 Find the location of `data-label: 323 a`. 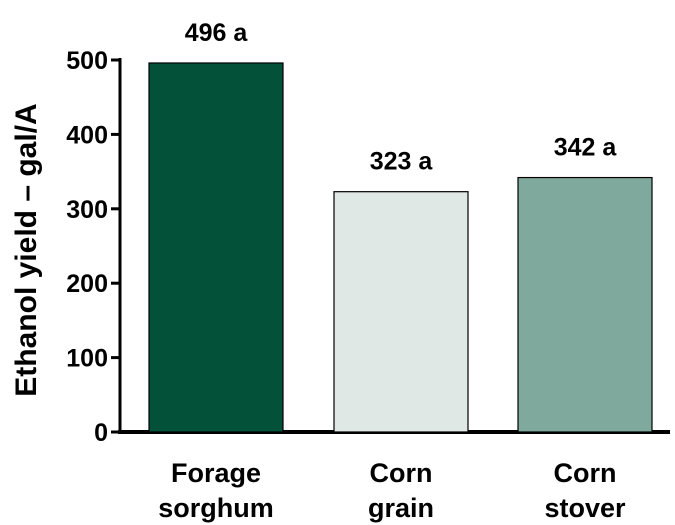

data-label: 323 a is located at coordinates (402, 162).